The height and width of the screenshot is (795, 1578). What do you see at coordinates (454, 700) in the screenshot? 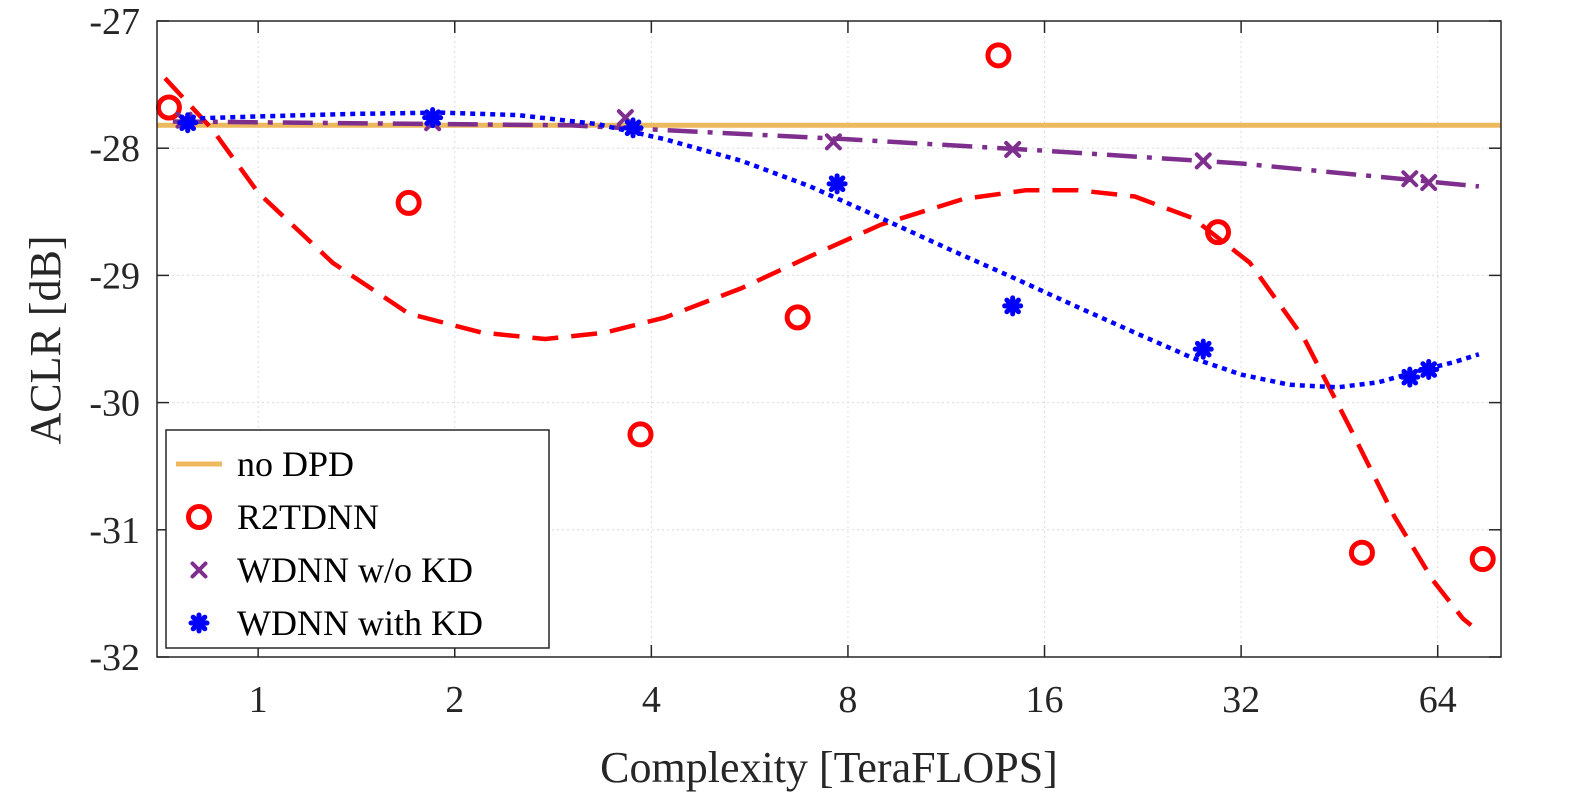
I see `x-tick-label: 2` at bounding box center [454, 700].